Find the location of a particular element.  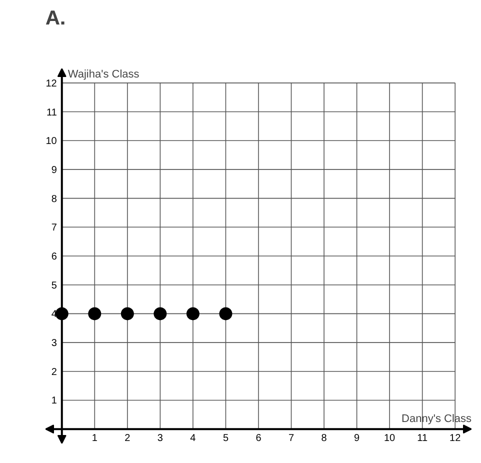

y-tick-label: 9 is located at coordinates (54, 170).